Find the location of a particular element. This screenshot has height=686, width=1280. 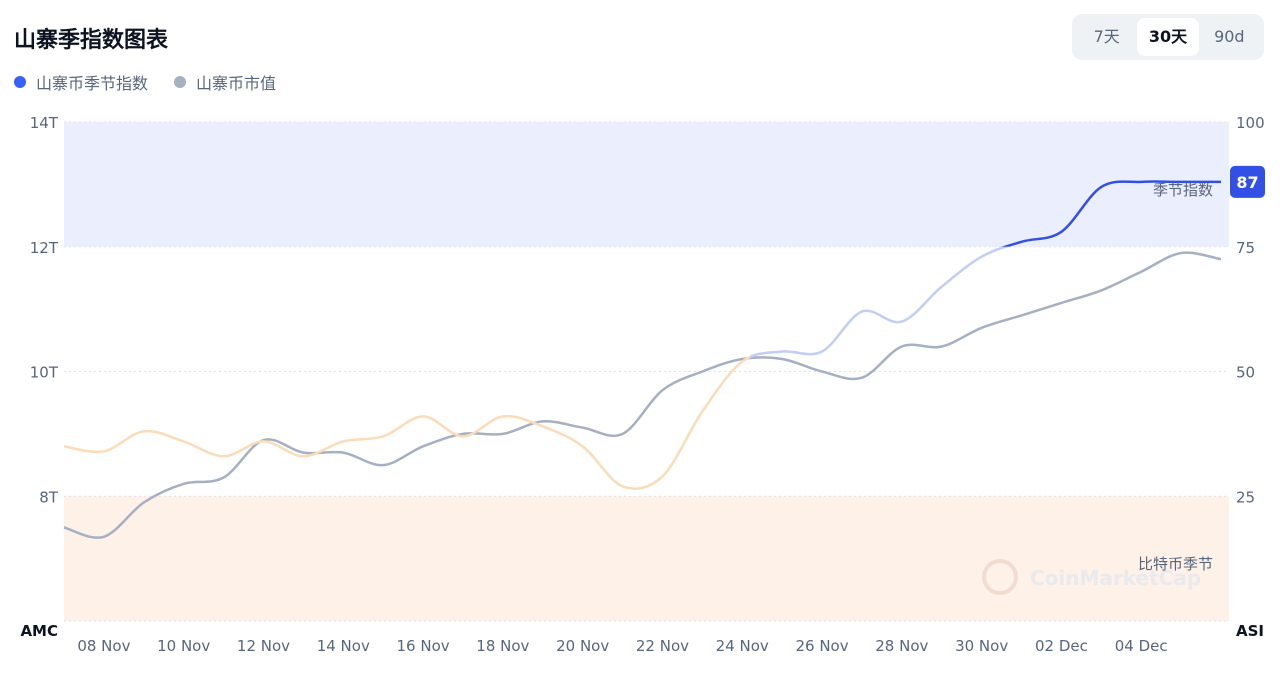

x-tick-label: 22 Nov is located at coordinates (662, 646).